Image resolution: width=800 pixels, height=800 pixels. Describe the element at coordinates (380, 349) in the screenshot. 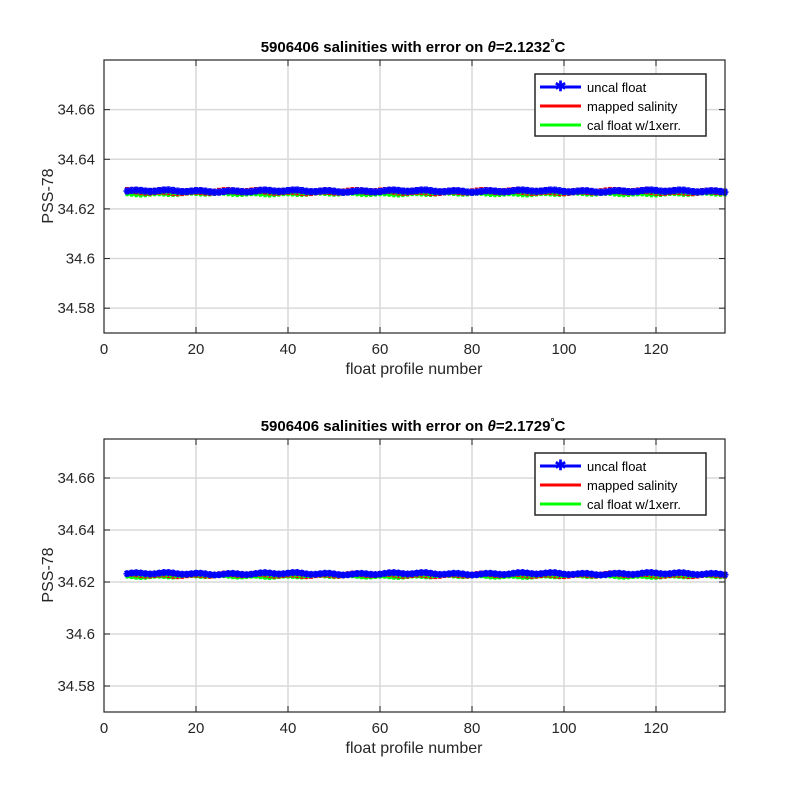

I see `x-tick-label: 60` at that location.